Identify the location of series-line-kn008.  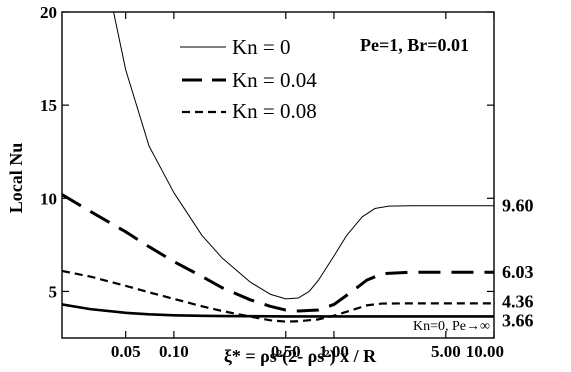
(278, 296).